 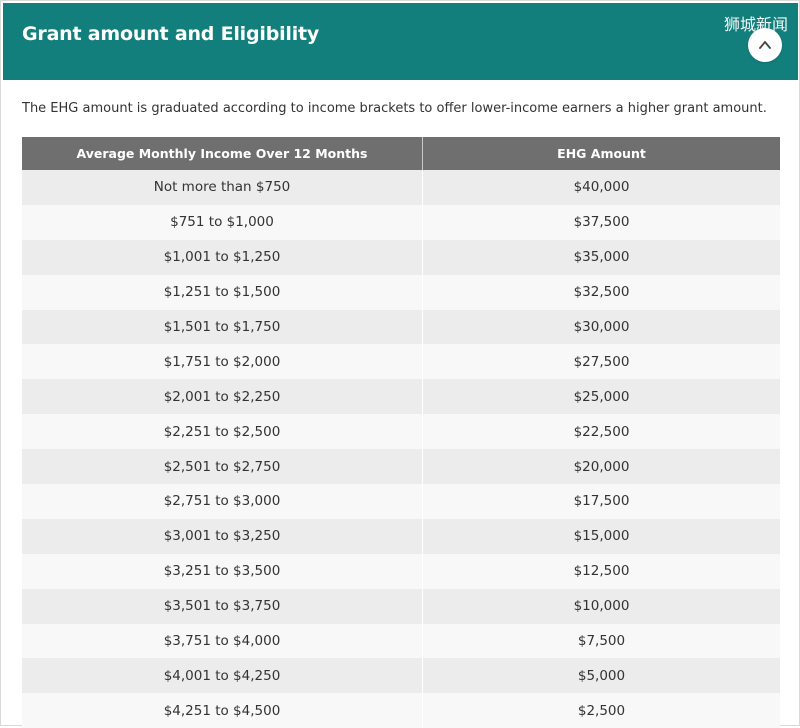 What do you see at coordinates (601, 397) in the screenshot?
I see `amount-cell: $25,000` at bounding box center [601, 397].